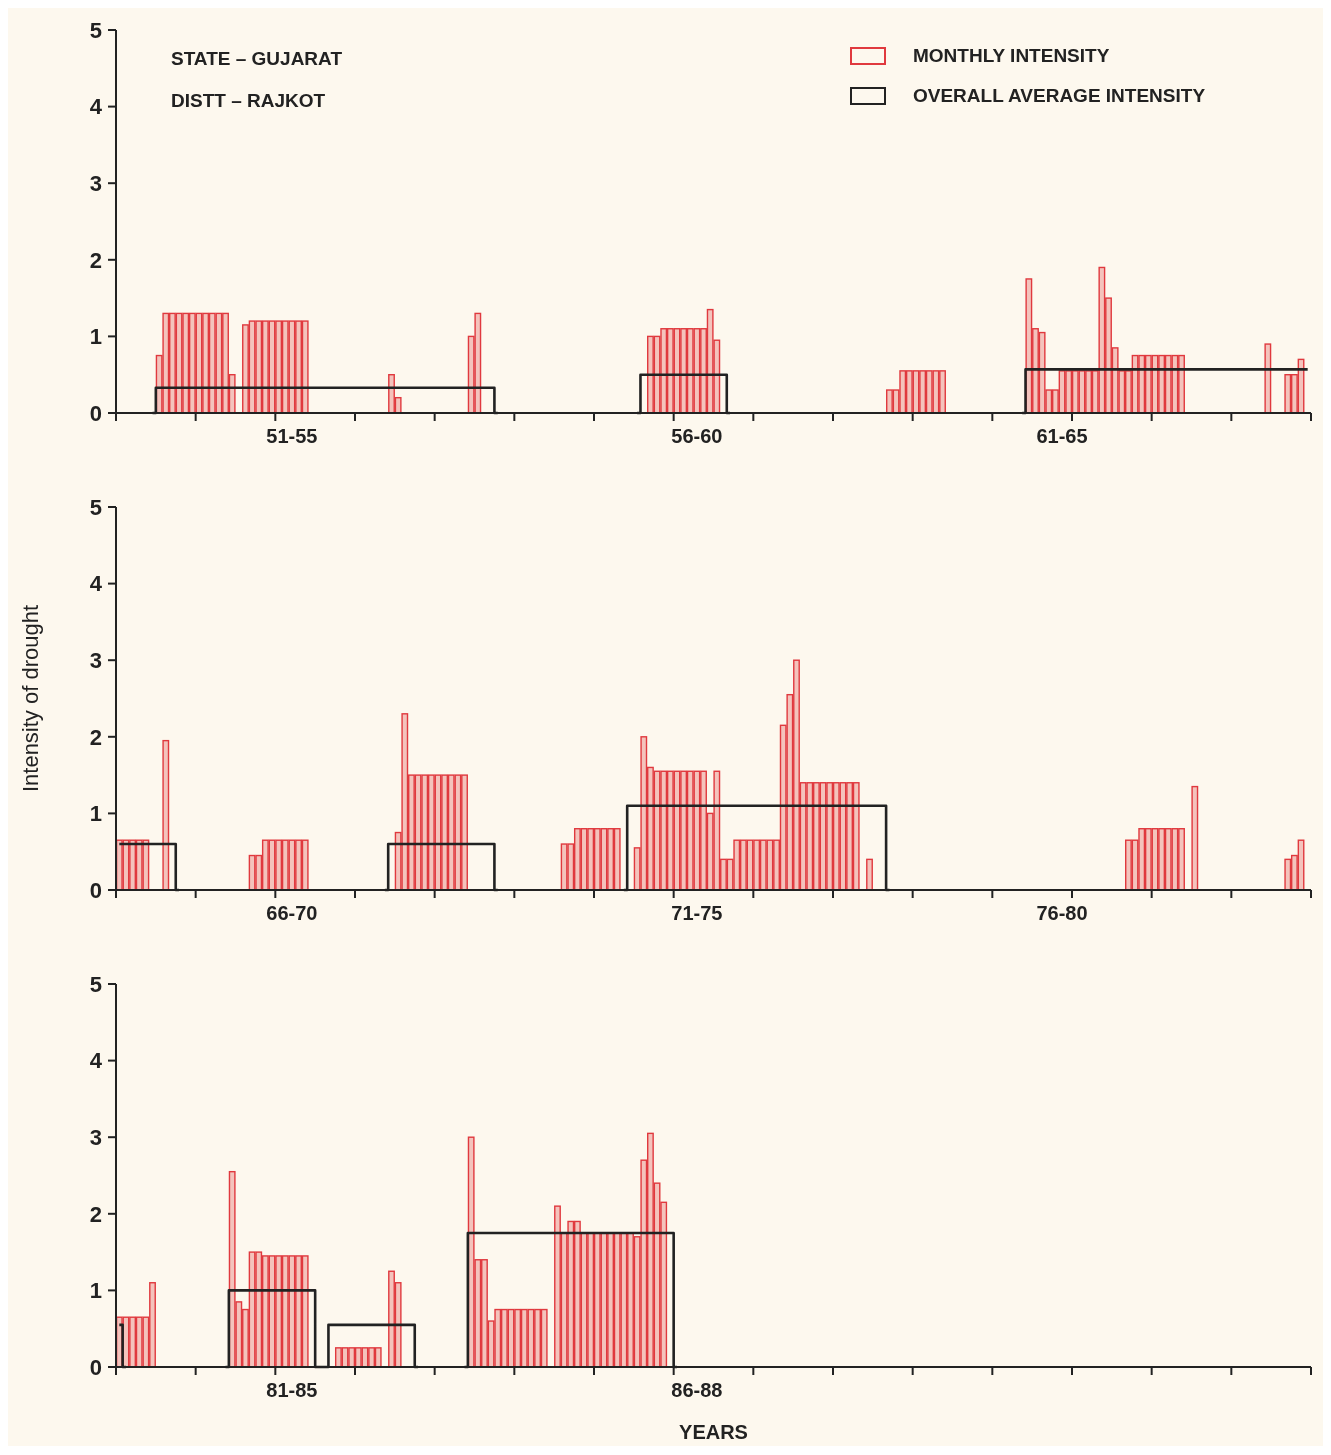  I want to click on x-axis-title: YEARS, so click(713, 1432).